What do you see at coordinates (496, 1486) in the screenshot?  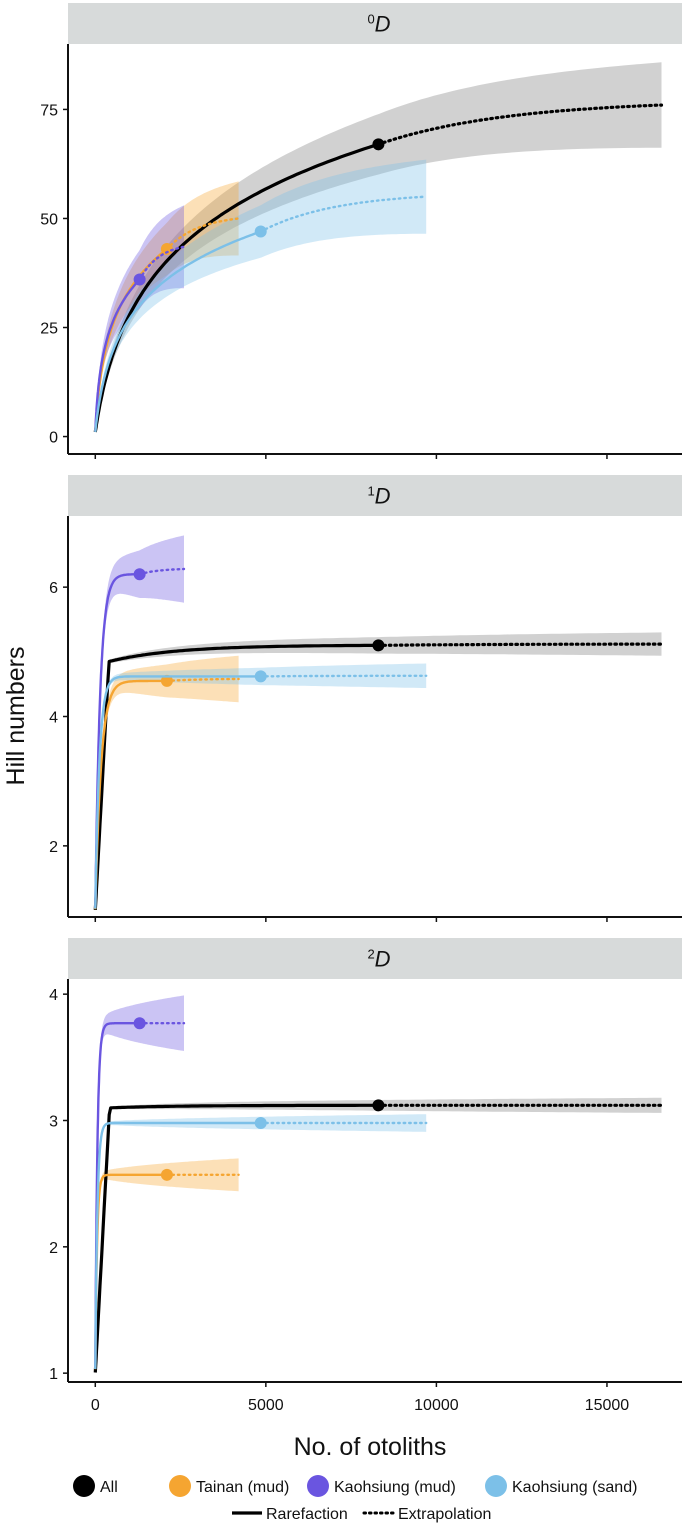 I see `legend-swatch-ksand` at bounding box center [496, 1486].